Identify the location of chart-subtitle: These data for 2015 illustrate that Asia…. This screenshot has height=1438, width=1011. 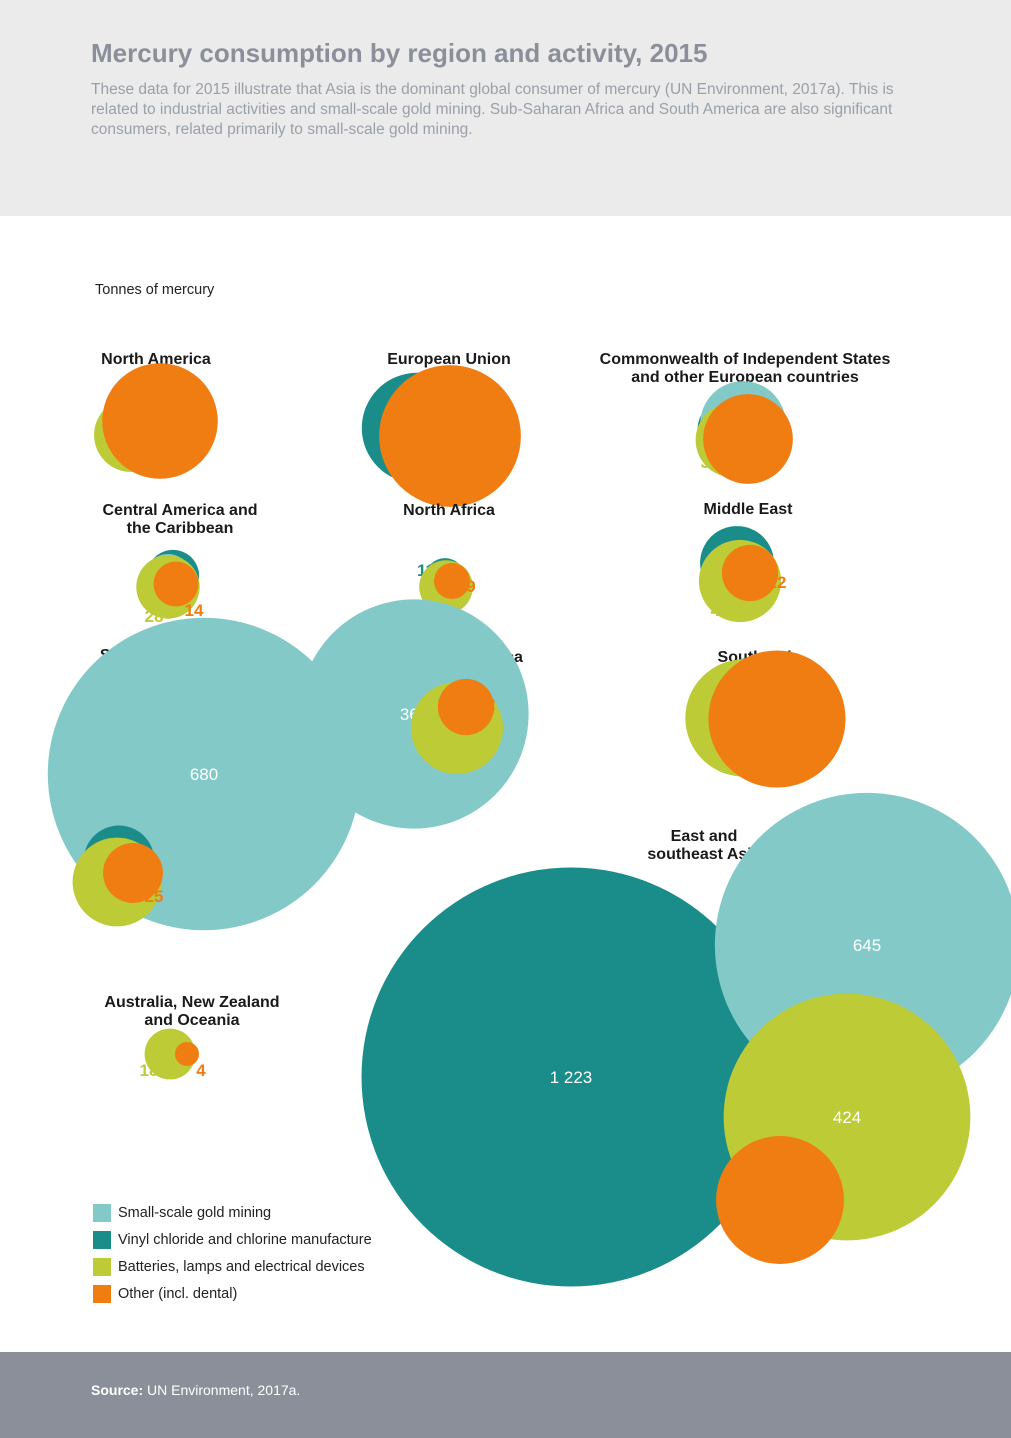
(492, 109).